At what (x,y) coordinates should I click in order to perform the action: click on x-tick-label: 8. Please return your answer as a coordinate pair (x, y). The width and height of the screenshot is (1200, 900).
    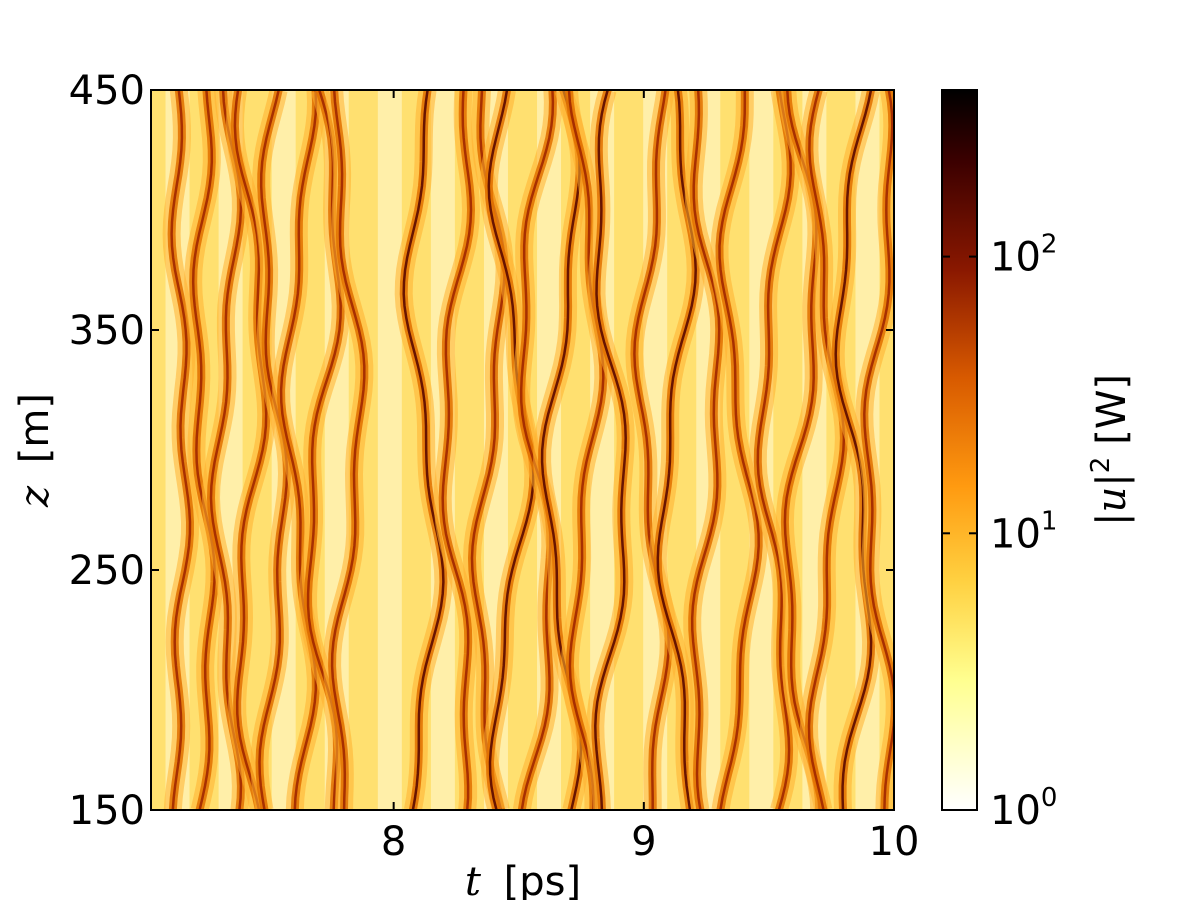
    Looking at the image, I should click on (393, 842).